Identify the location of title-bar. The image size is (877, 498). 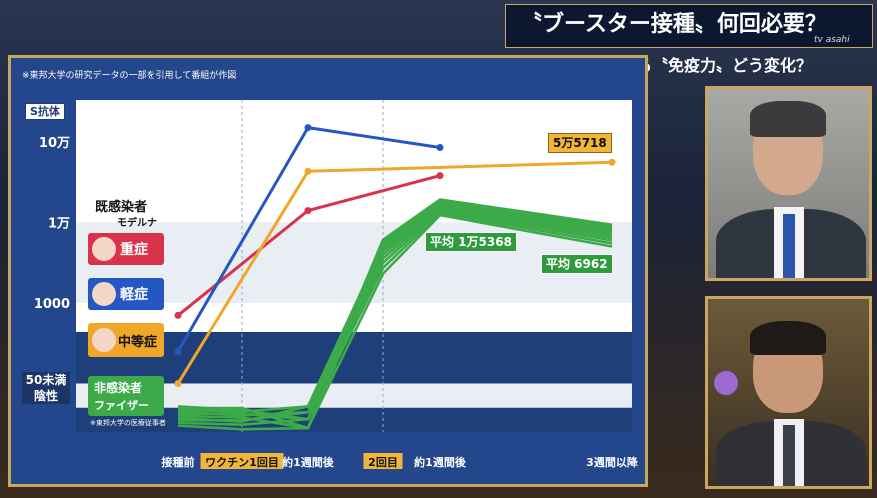
(689, 26).